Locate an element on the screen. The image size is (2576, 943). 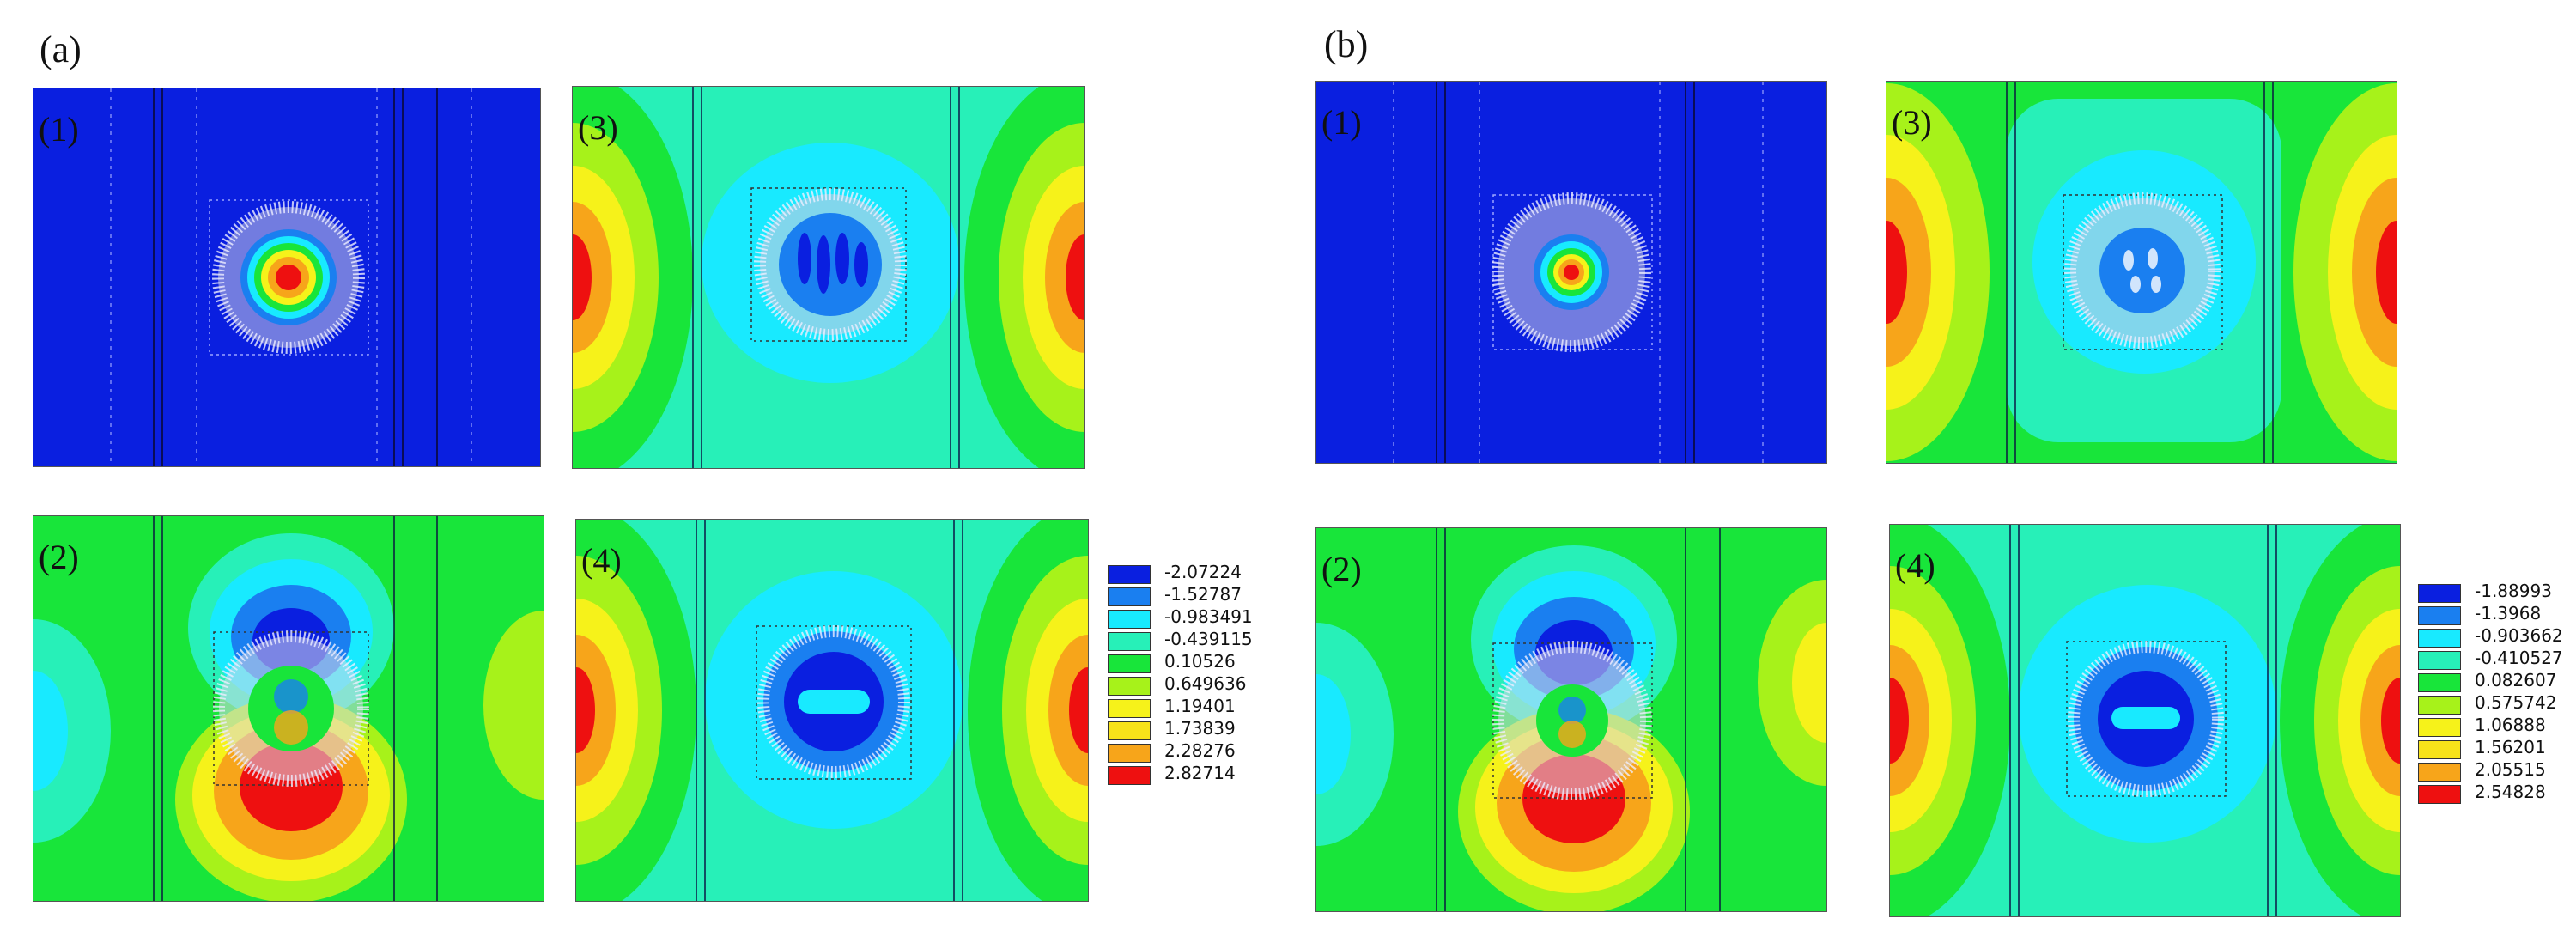
legend-row: -0.983491 is located at coordinates (1193, 617).